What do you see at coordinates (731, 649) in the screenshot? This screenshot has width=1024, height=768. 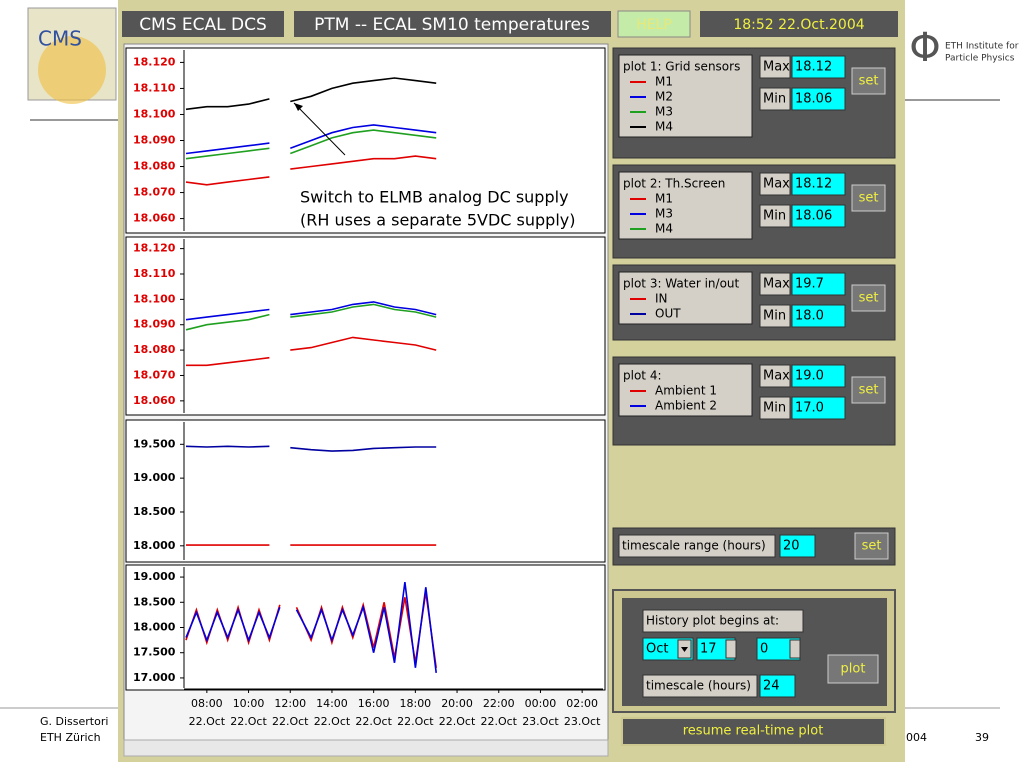 I see `day-spinner` at bounding box center [731, 649].